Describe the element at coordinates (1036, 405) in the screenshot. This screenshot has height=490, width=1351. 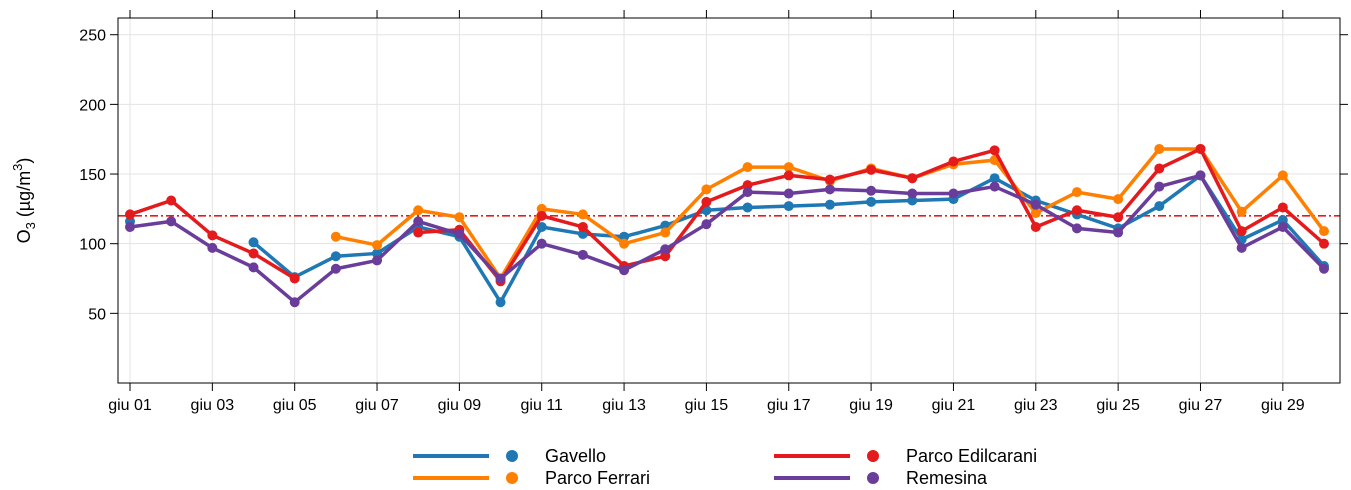
I see `x-tick-label: giu 23` at that location.